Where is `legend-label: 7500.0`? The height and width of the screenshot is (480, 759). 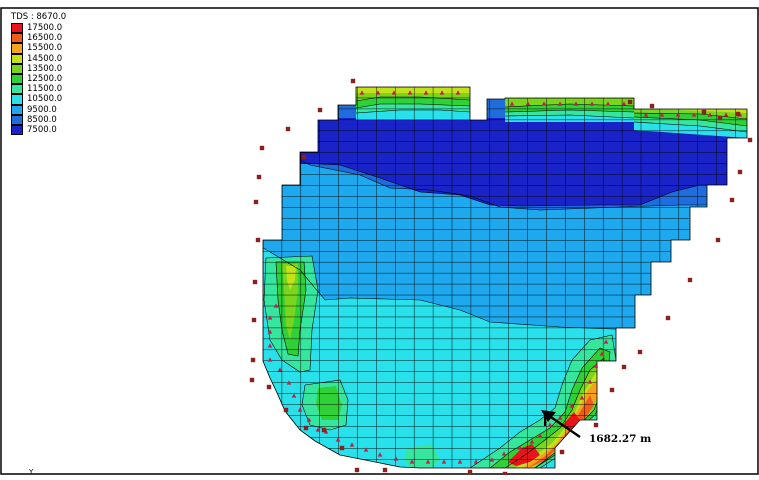 legend-label: 7500.0 is located at coordinates (42, 129).